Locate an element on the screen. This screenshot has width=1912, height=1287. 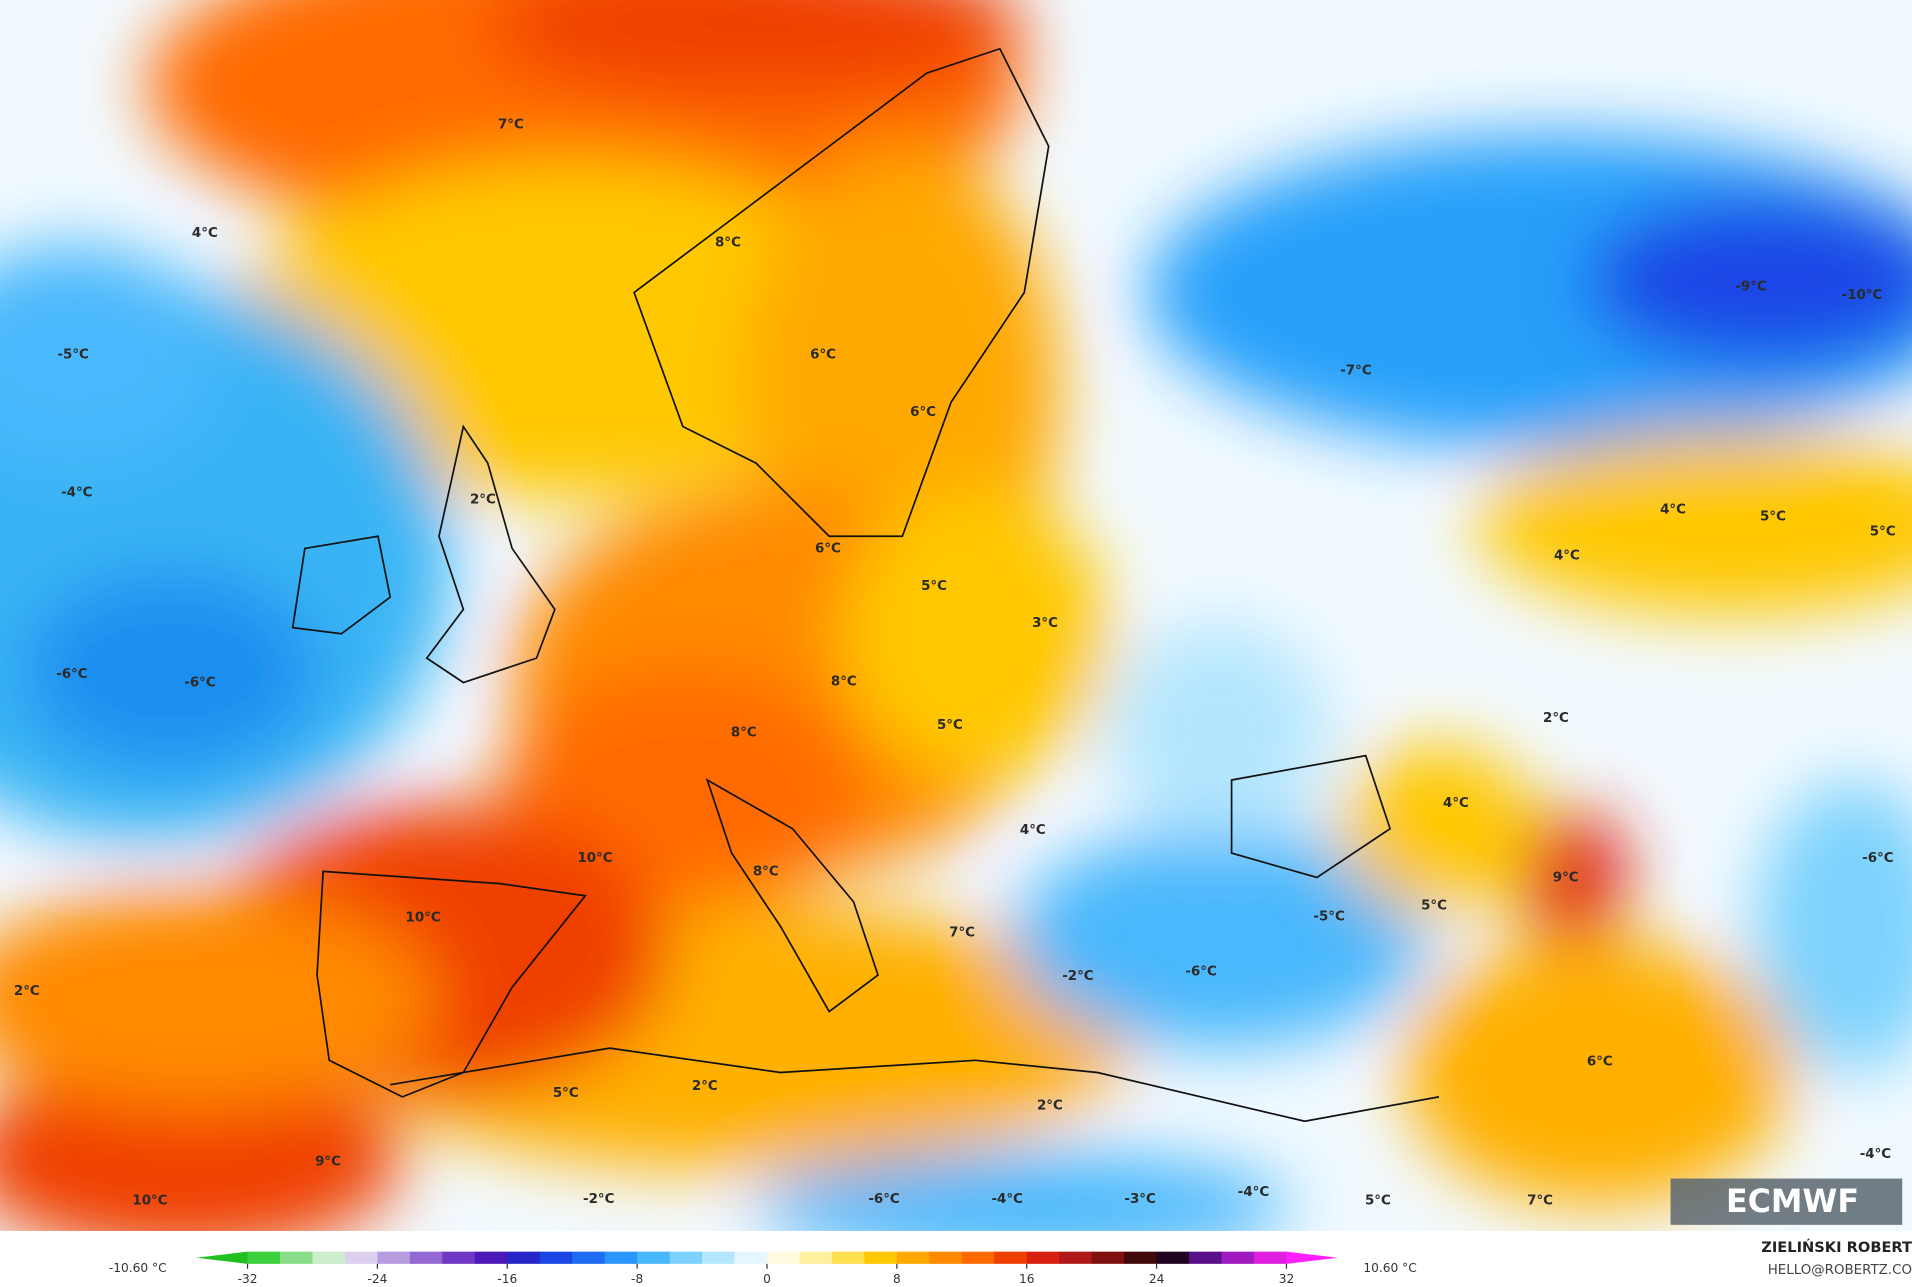
temperature-label: -3°C is located at coordinates (1139, 1199).